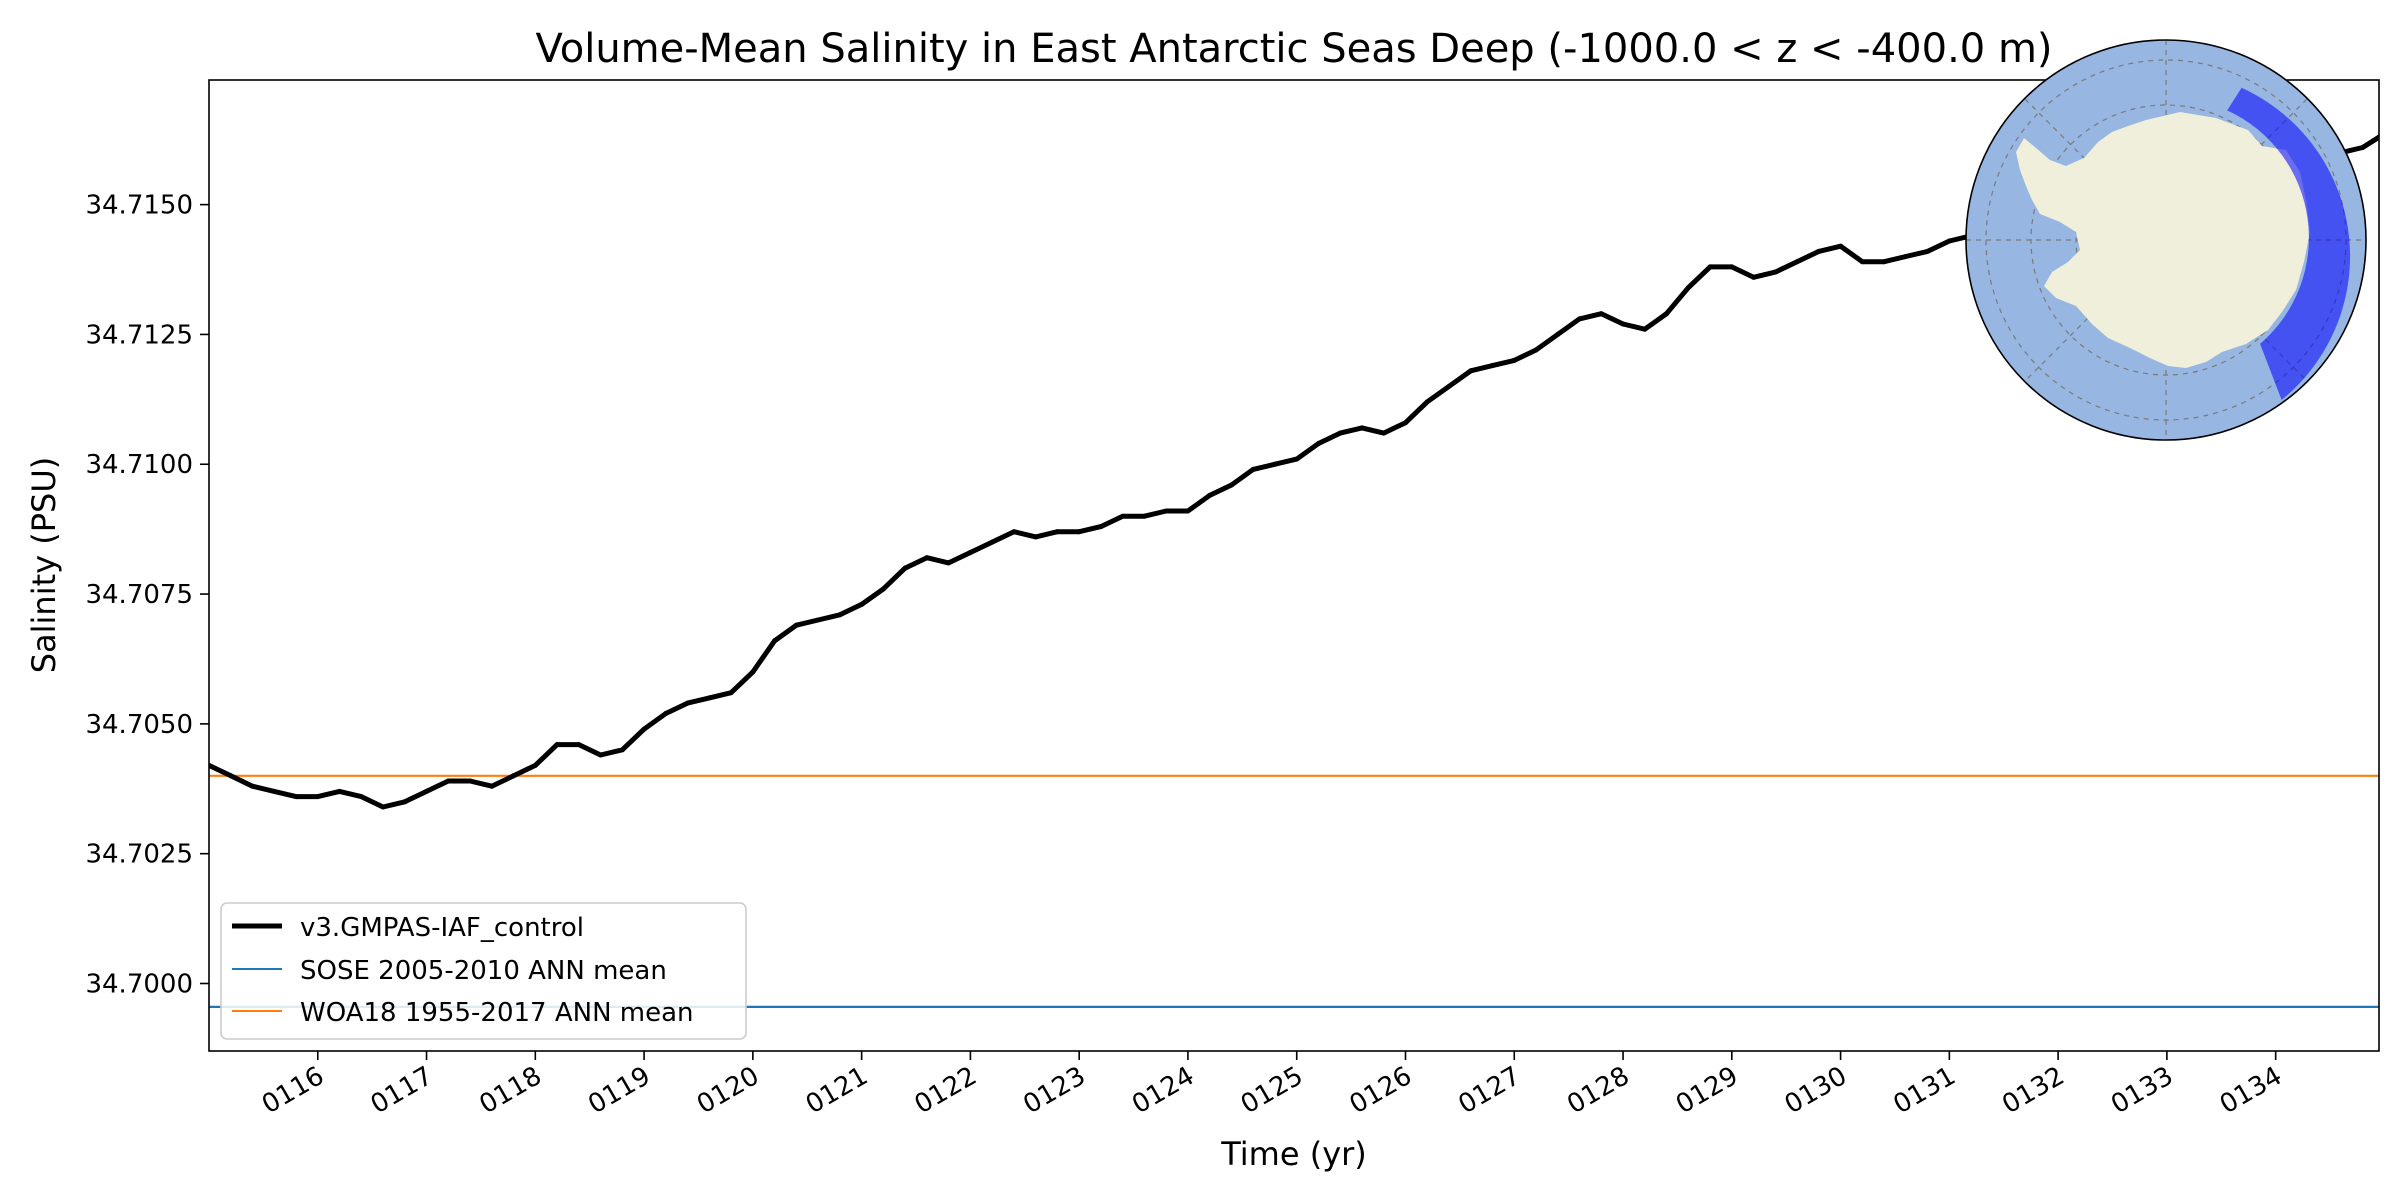 This screenshot has width=2400, height=1200. What do you see at coordinates (442, 928) in the screenshot?
I see `legend-label-control: v3.GMPAS-IAF_control` at bounding box center [442, 928].